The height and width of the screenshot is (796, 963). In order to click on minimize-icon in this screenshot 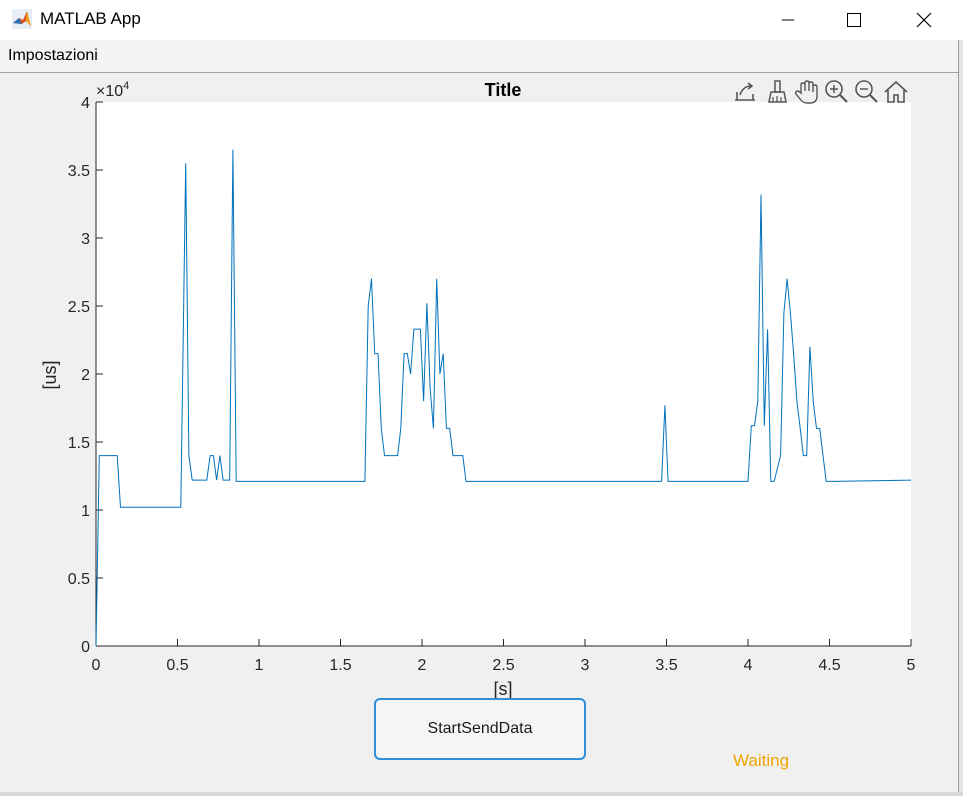, I will do `click(788, 20)`.